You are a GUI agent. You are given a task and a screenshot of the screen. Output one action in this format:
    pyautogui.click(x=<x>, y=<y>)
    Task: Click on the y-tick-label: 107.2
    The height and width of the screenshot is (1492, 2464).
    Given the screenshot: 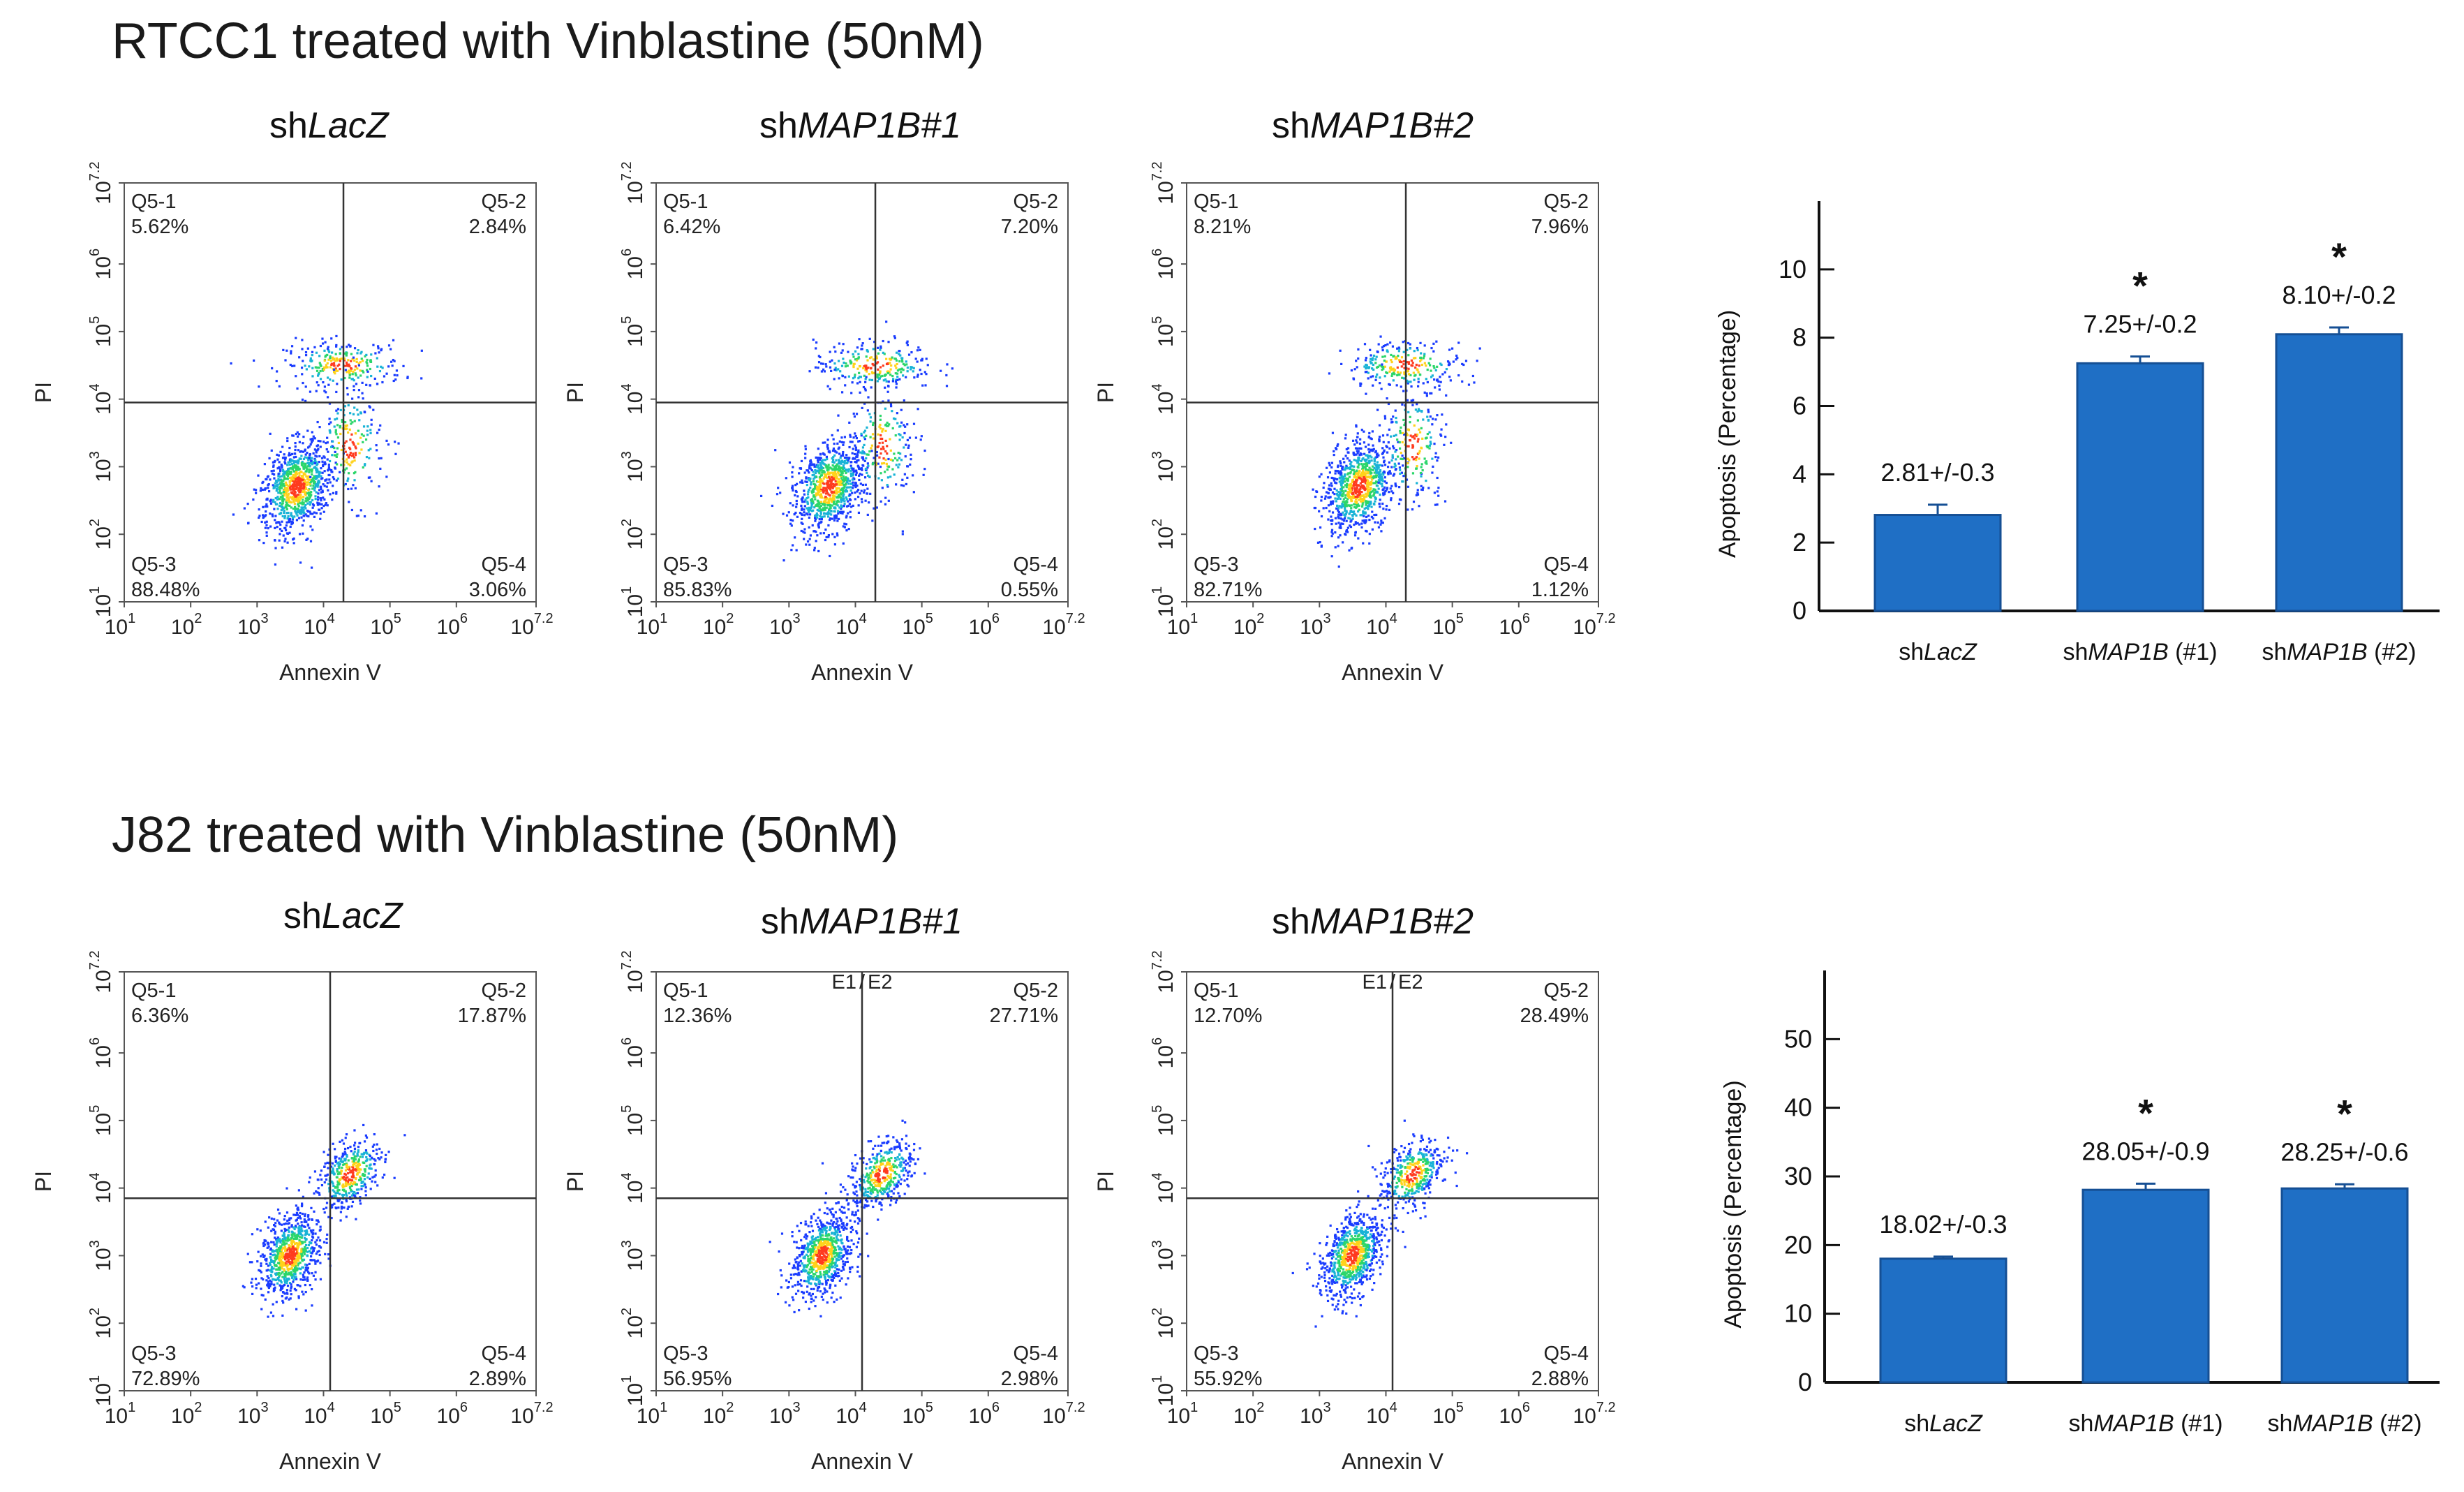 What is the action you would take?
    pyautogui.click(x=1164, y=182)
    